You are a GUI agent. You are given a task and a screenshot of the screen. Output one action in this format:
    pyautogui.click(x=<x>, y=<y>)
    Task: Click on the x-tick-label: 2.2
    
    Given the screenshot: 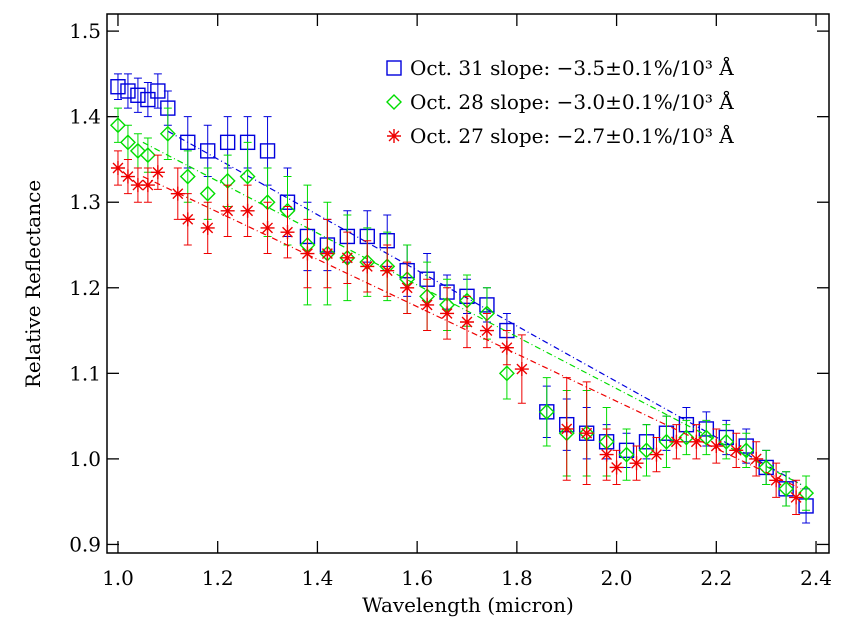 What is the action you would take?
    pyautogui.click(x=716, y=578)
    